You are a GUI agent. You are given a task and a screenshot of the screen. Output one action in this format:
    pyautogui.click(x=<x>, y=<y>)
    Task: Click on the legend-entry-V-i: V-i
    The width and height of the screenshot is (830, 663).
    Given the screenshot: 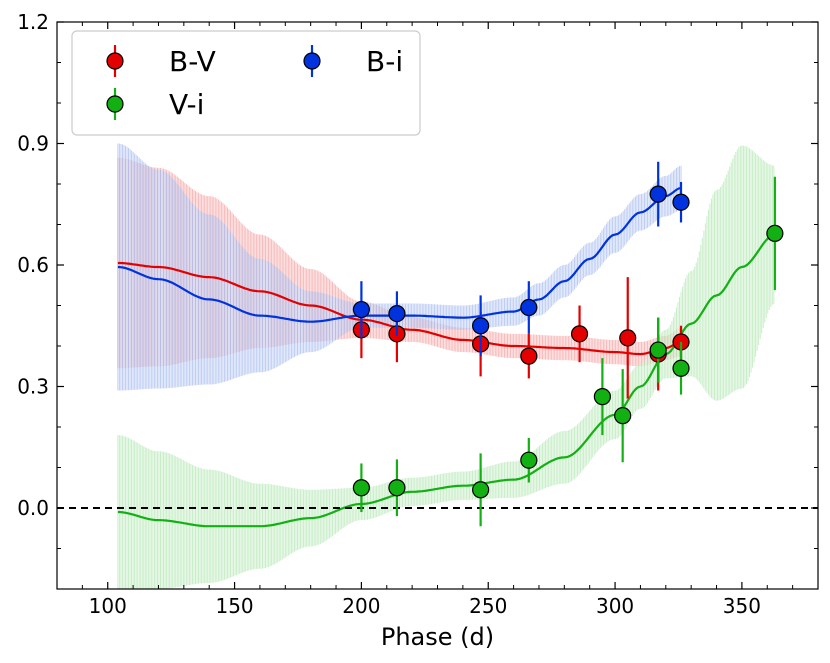 What is the action you would take?
    pyautogui.click(x=155, y=104)
    